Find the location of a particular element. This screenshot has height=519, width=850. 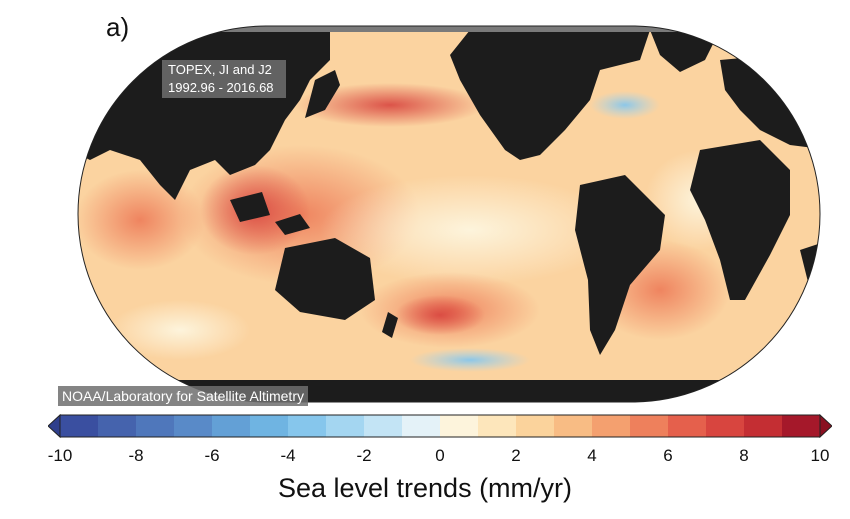

kuroshio-high is located at coordinates (390, 105).